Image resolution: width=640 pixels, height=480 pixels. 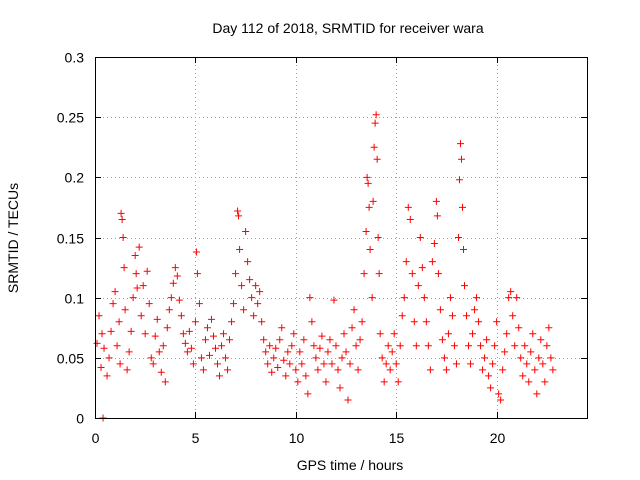 I want to click on y-tick-label: 0, so click(x=80, y=419).